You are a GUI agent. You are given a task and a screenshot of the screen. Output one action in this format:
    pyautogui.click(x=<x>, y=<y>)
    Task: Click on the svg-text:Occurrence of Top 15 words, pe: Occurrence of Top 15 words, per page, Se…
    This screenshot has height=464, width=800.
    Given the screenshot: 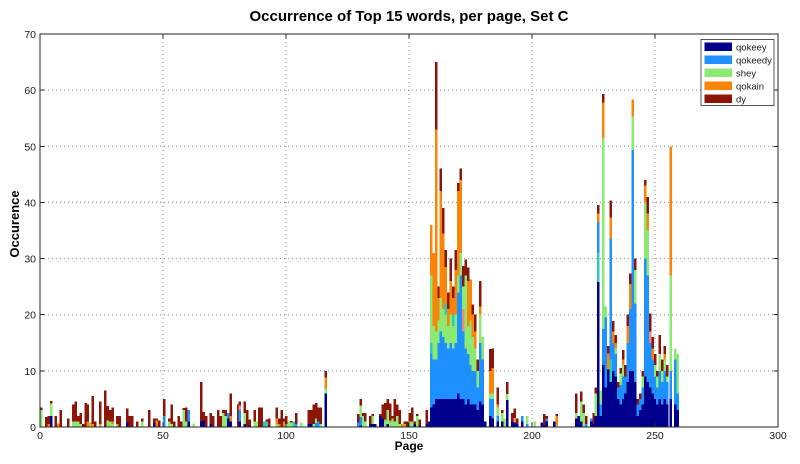 What is the action you would take?
    pyautogui.click(x=409, y=16)
    